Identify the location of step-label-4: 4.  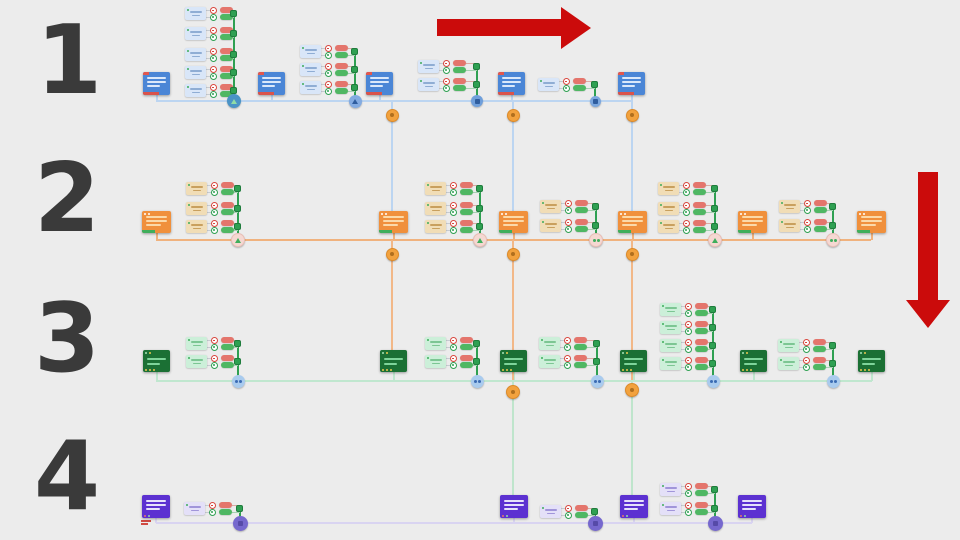
(67, 477).